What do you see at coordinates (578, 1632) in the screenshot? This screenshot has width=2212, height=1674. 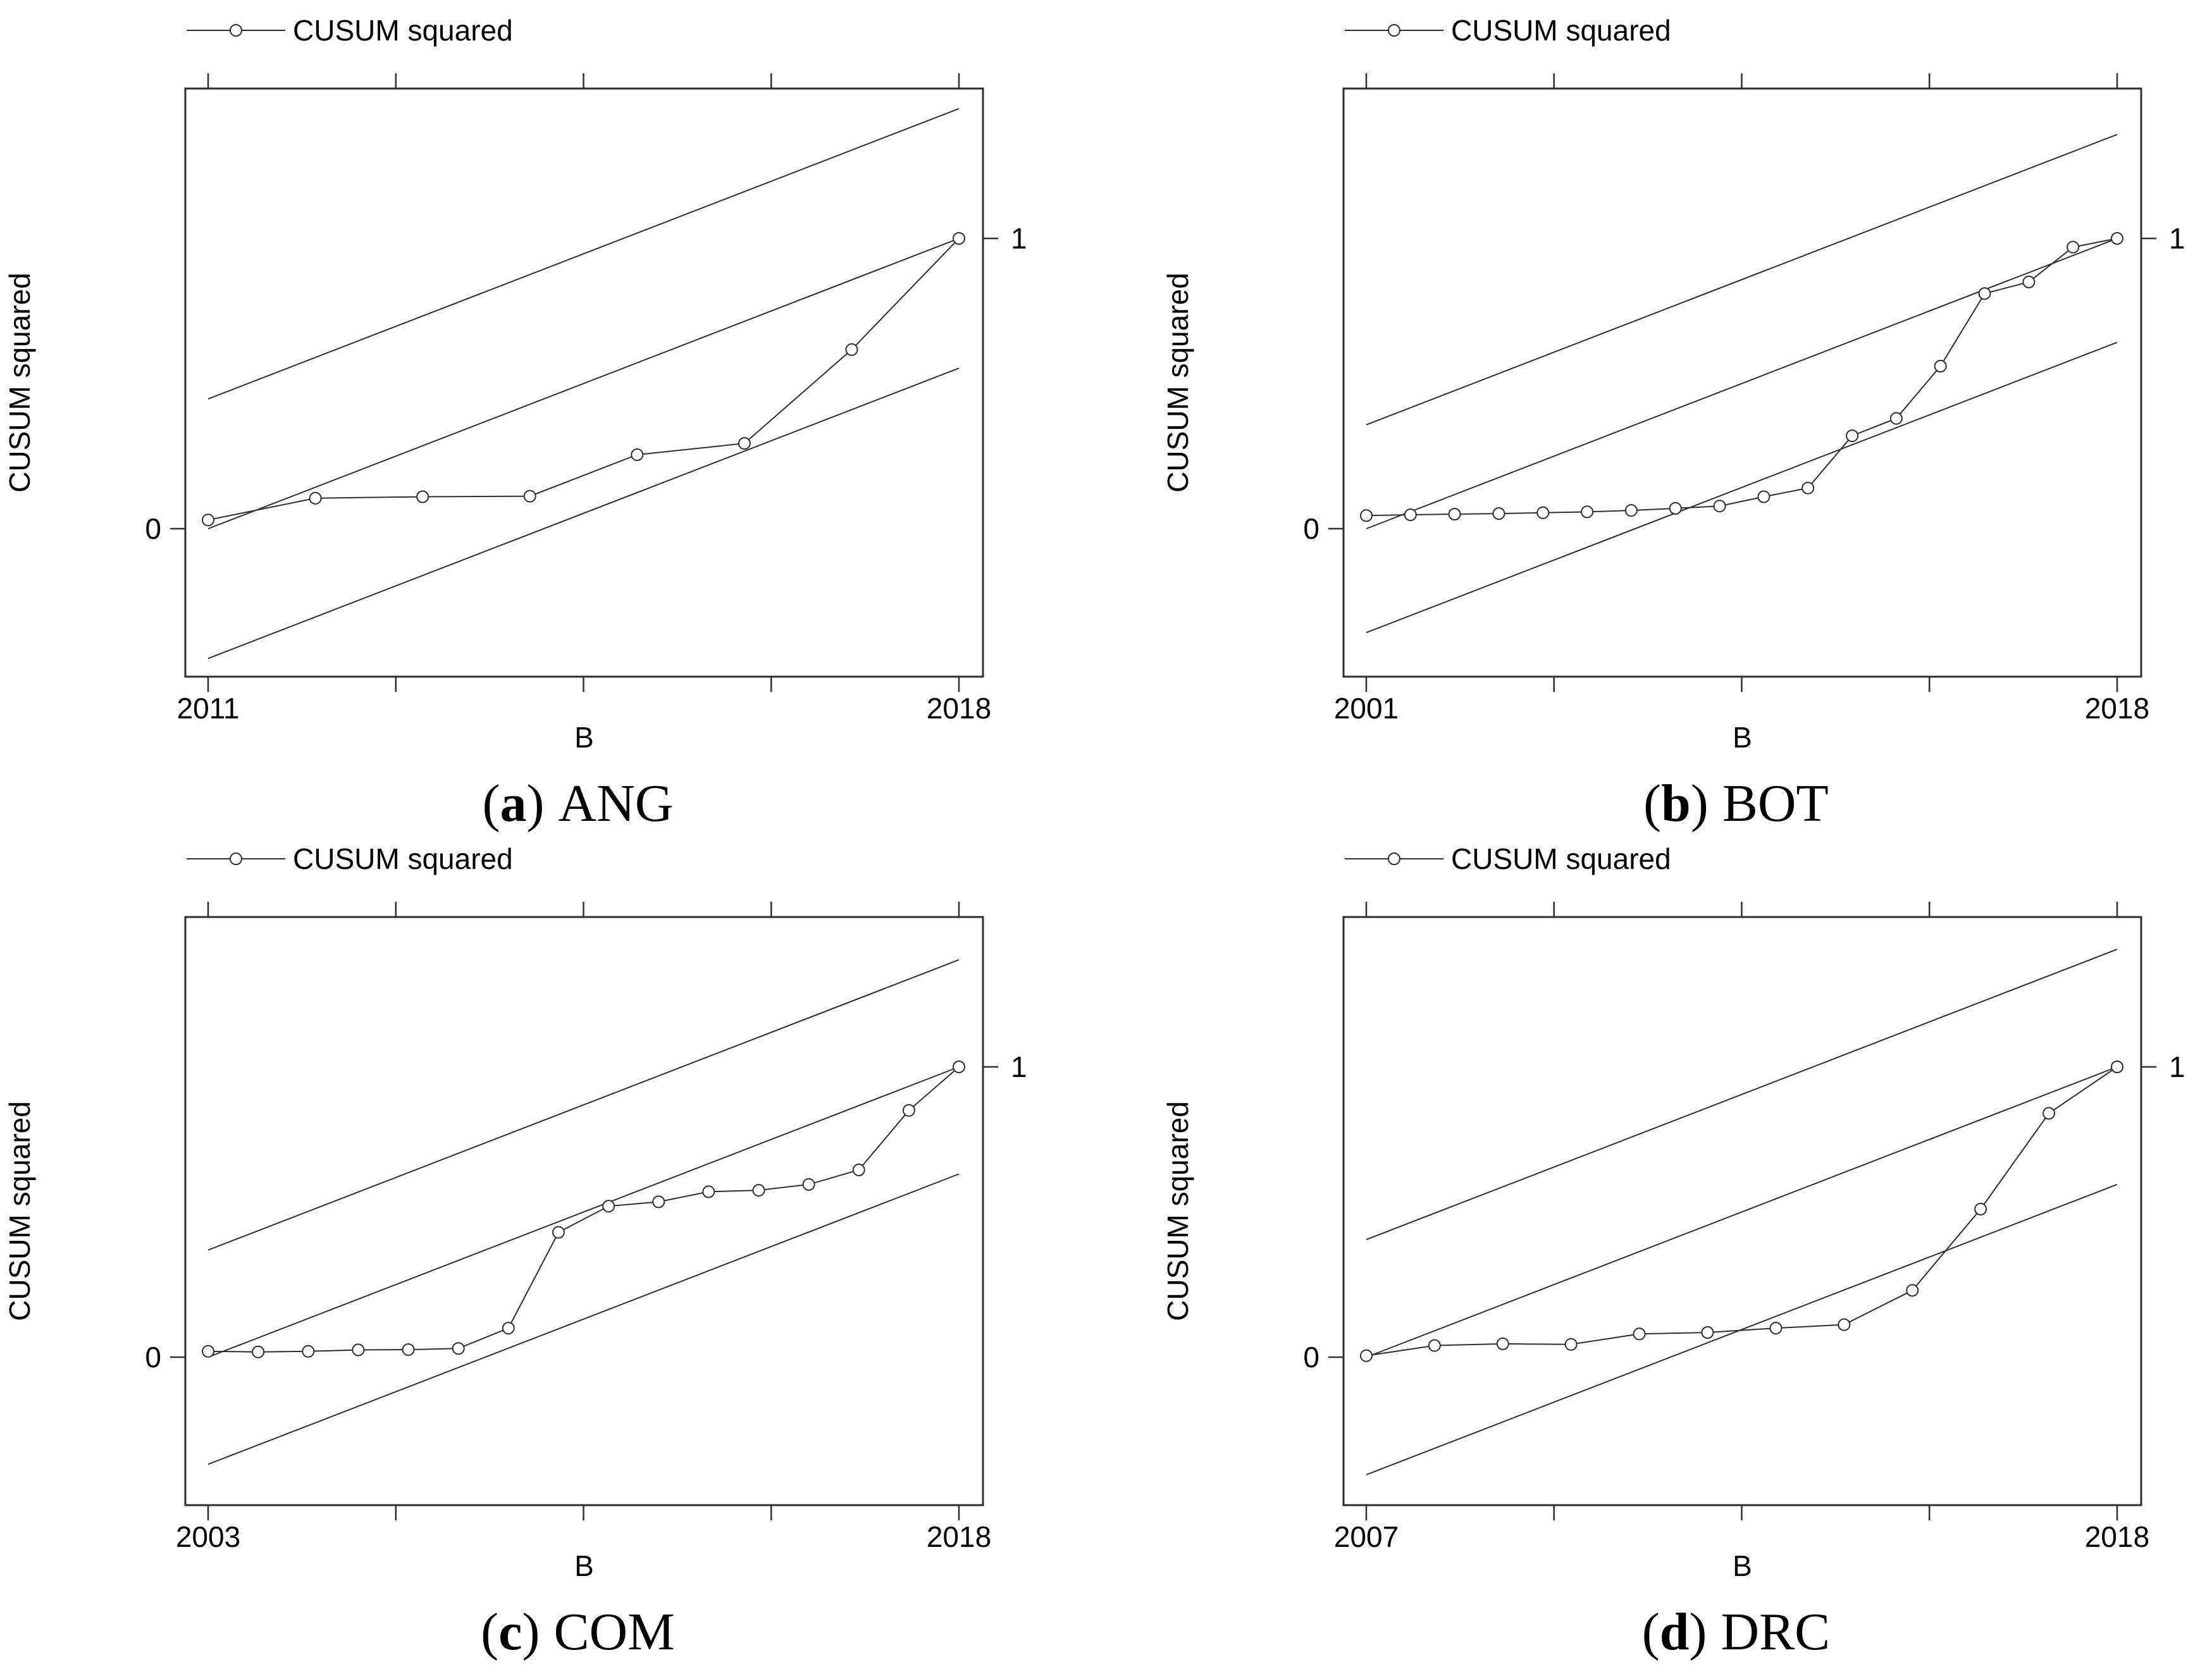 I see `panel-caption: (c) COM` at bounding box center [578, 1632].